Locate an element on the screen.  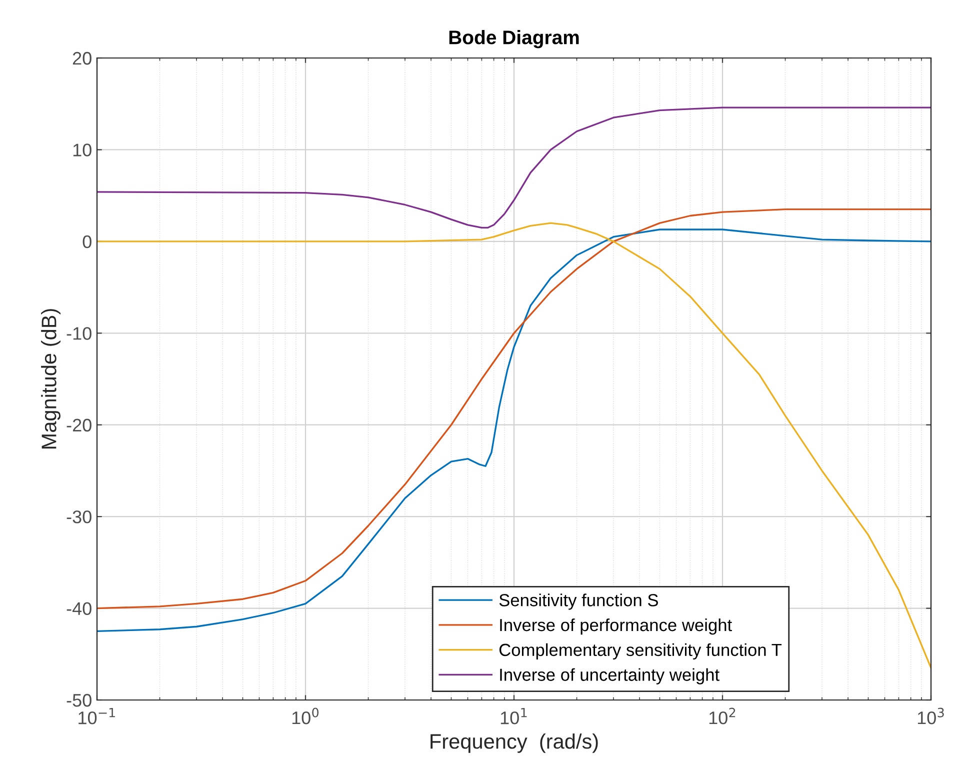
x-tick-label: 10$^{0}$ is located at coordinates (305, 716).